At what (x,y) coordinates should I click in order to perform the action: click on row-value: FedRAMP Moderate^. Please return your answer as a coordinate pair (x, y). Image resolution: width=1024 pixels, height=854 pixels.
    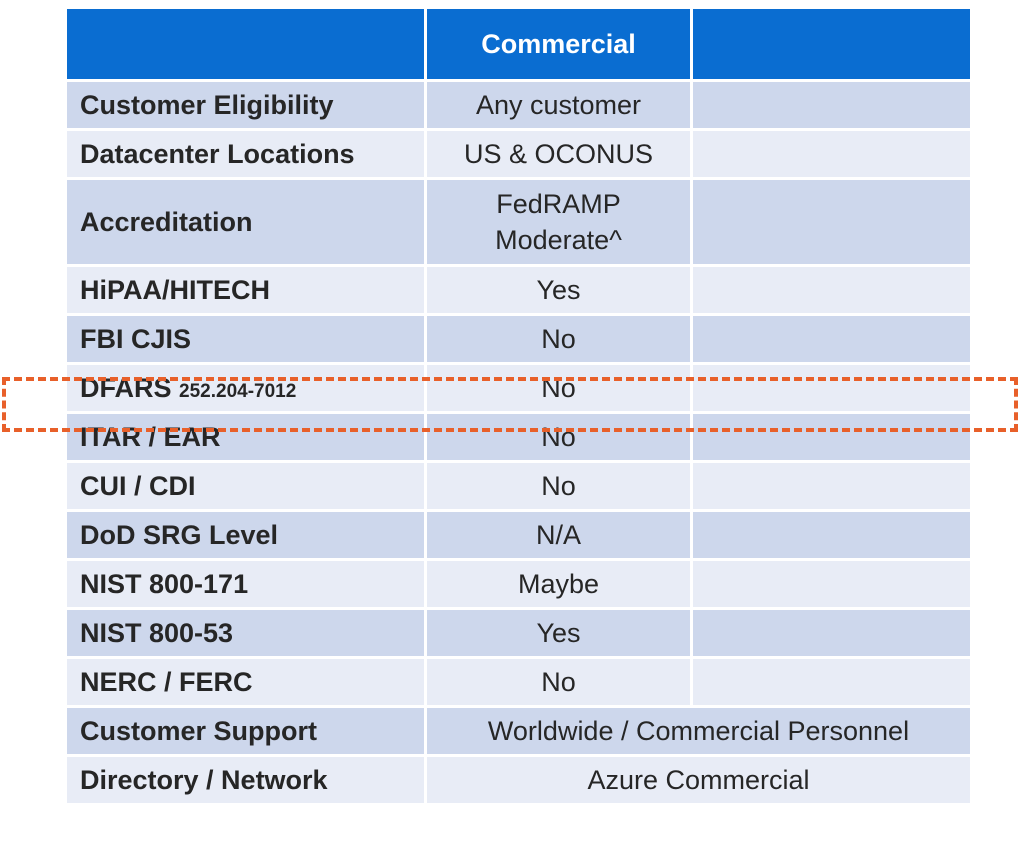
    Looking at the image, I should click on (558, 222).